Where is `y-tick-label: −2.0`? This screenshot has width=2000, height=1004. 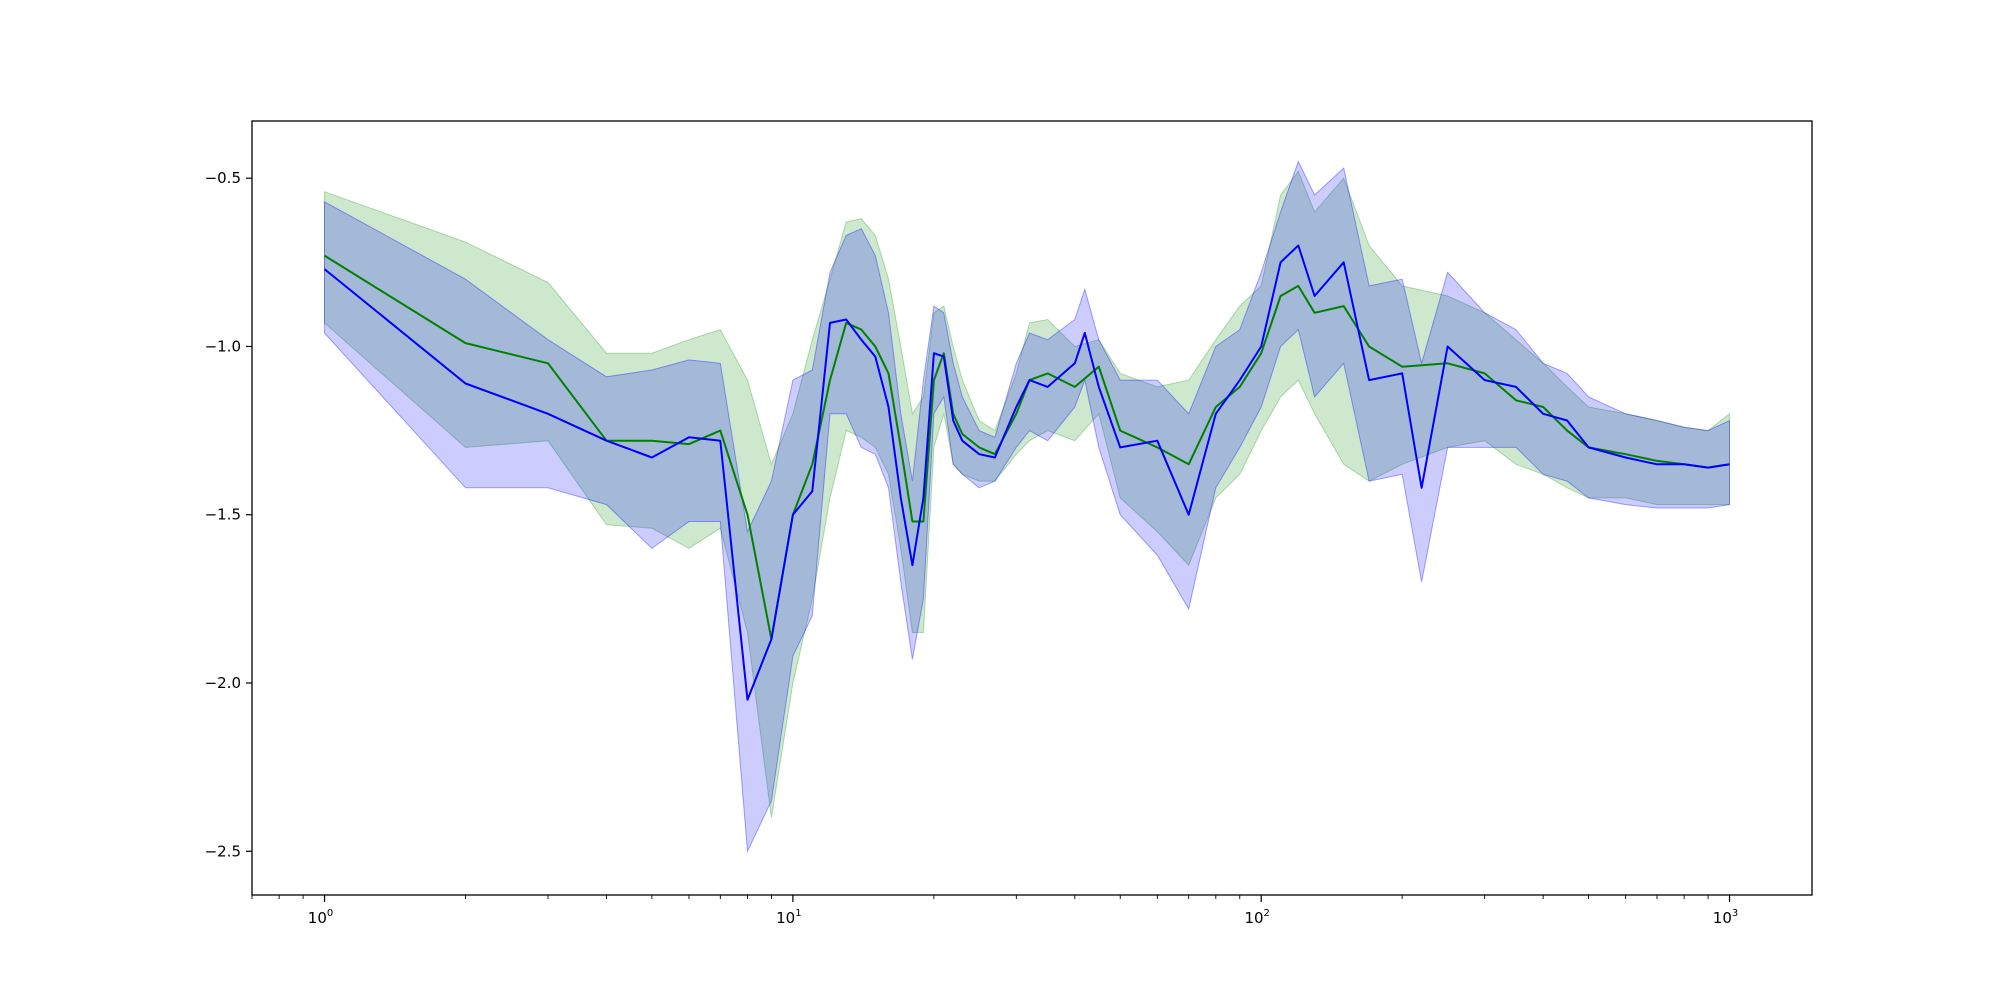 y-tick-label: −2.0 is located at coordinates (223, 683).